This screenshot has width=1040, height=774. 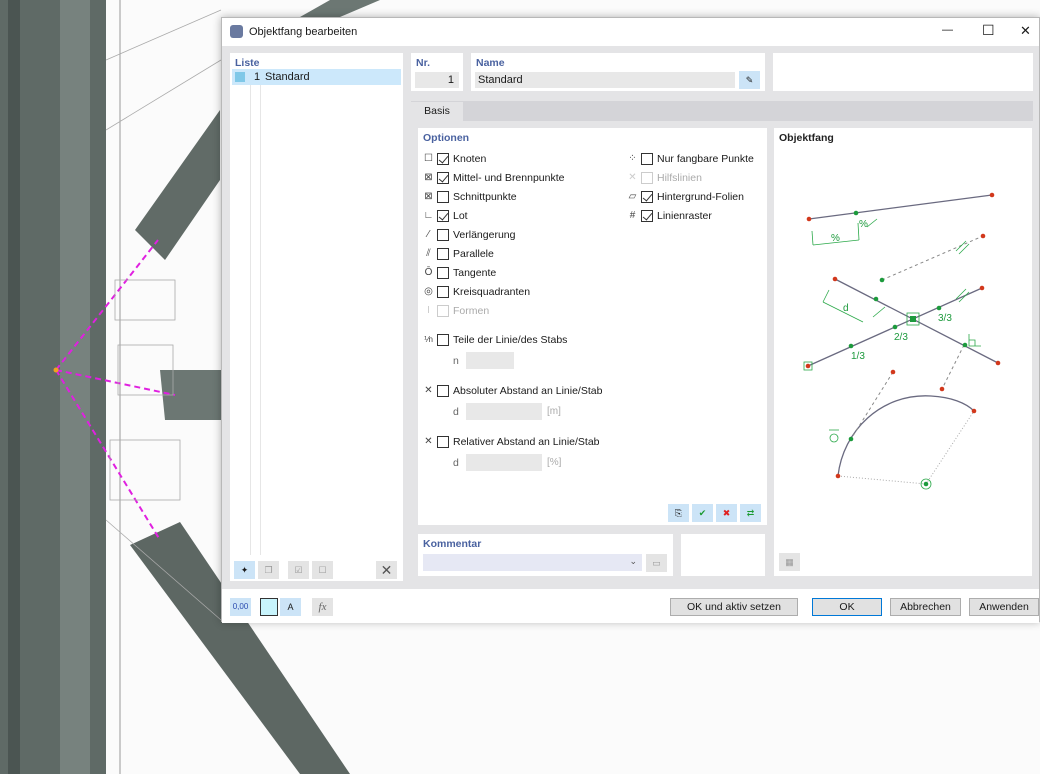 I want to click on formen-checkbox, so click(x=443, y=311).